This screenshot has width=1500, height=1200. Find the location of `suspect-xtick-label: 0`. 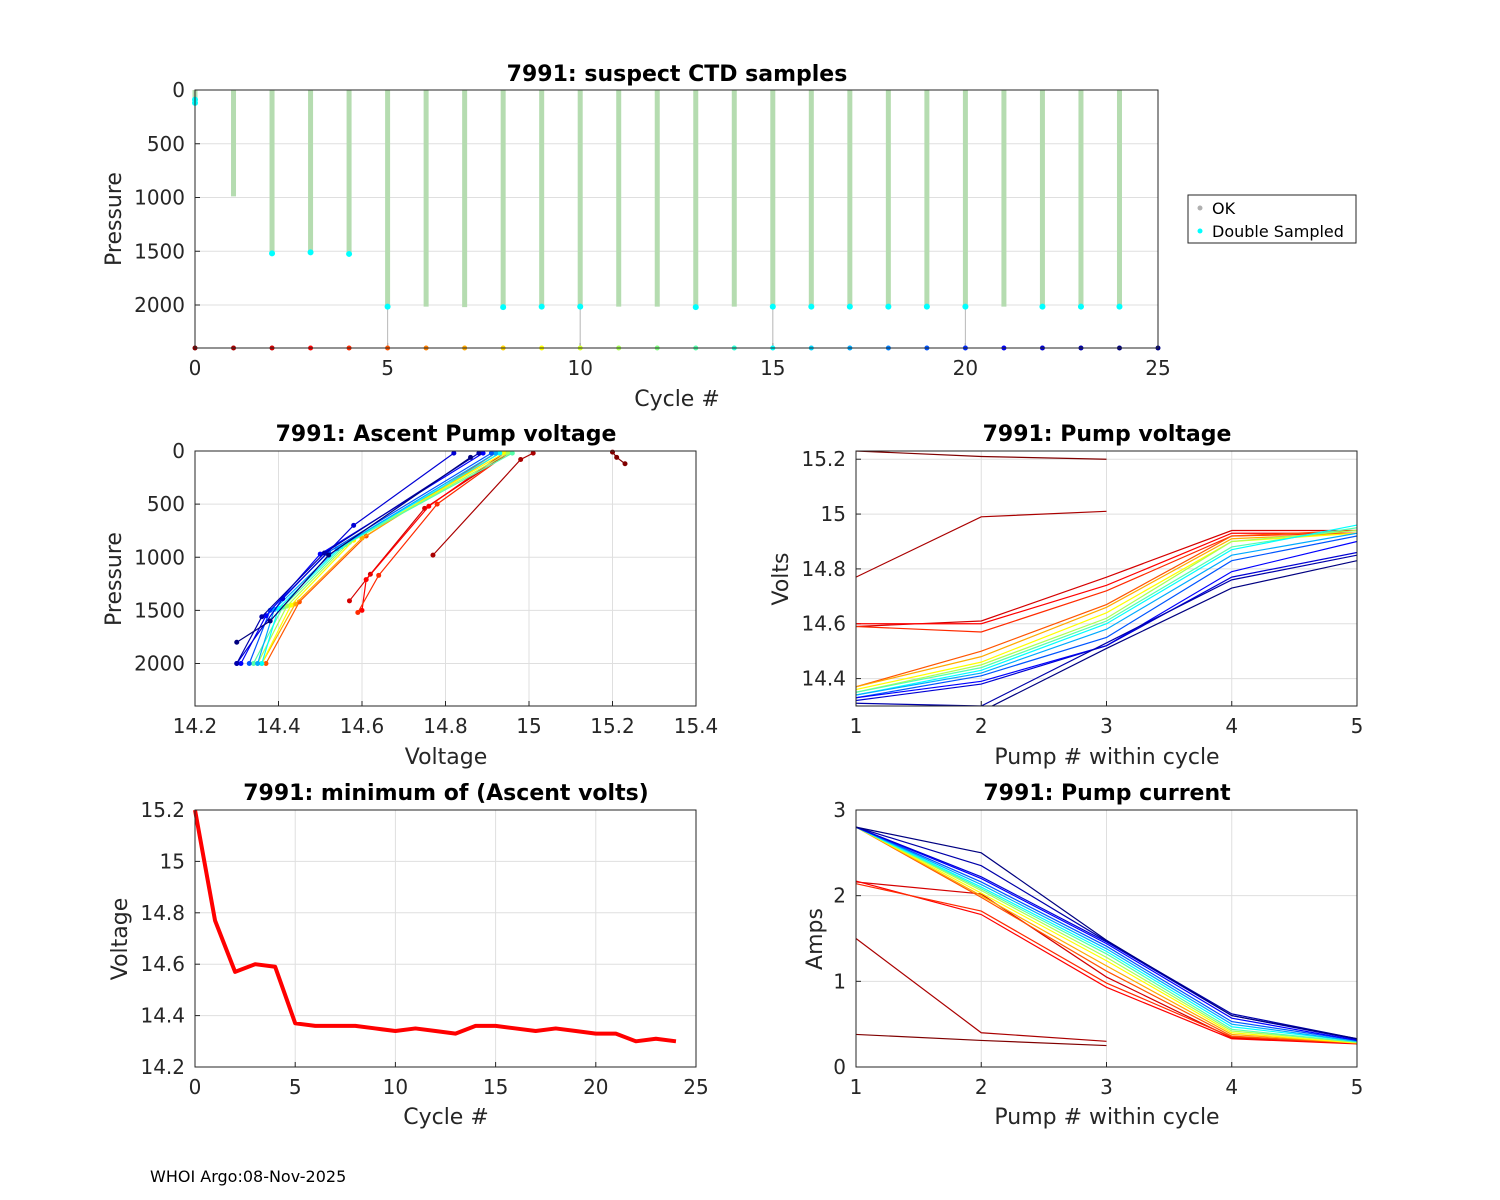

suspect-xtick-label: 0 is located at coordinates (195, 368).